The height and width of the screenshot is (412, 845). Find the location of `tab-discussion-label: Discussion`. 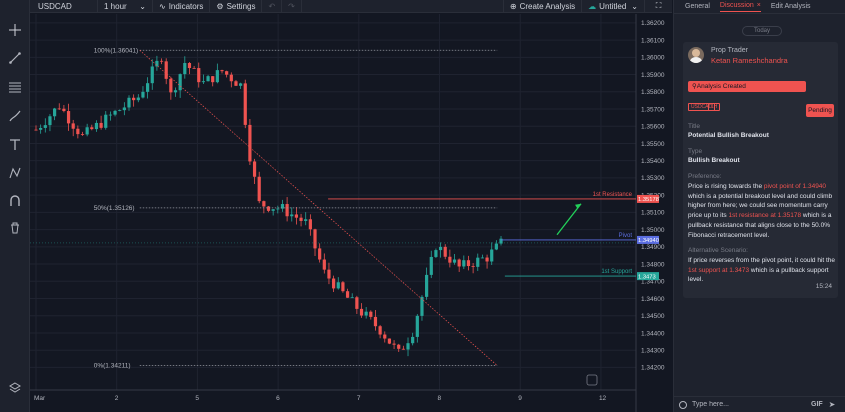

tab-discussion-label: Discussion is located at coordinates (736, 5).